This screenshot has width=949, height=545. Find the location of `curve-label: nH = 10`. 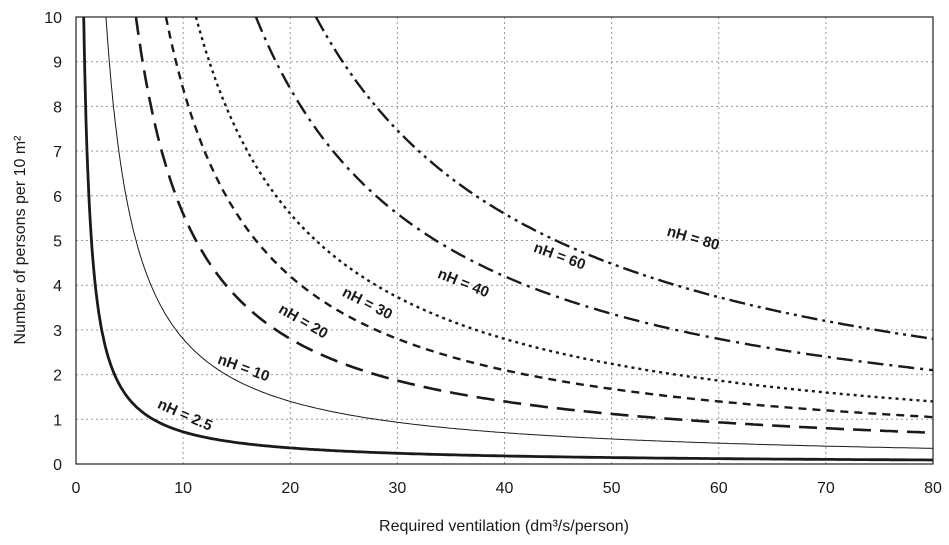

curve-label: nH = 10 is located at coordinates (243, 368).